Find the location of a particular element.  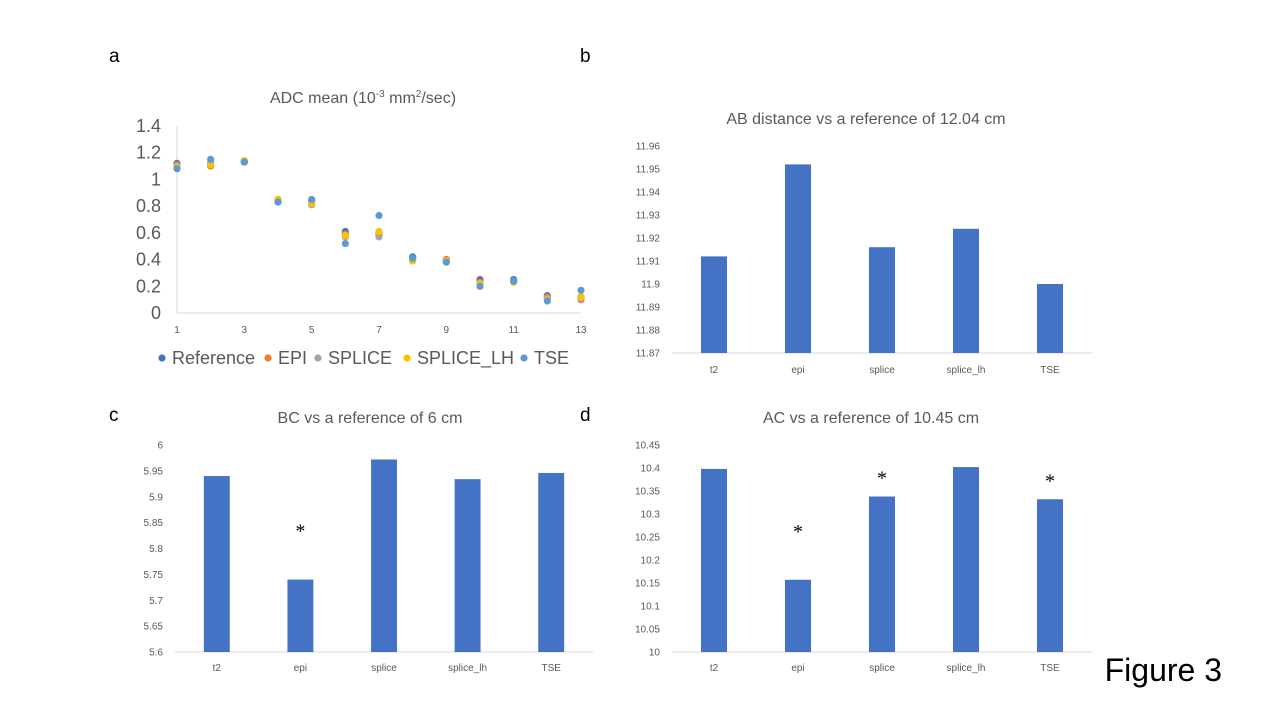

chart-c-x-tick: splice is located at coordinates (384, 668).